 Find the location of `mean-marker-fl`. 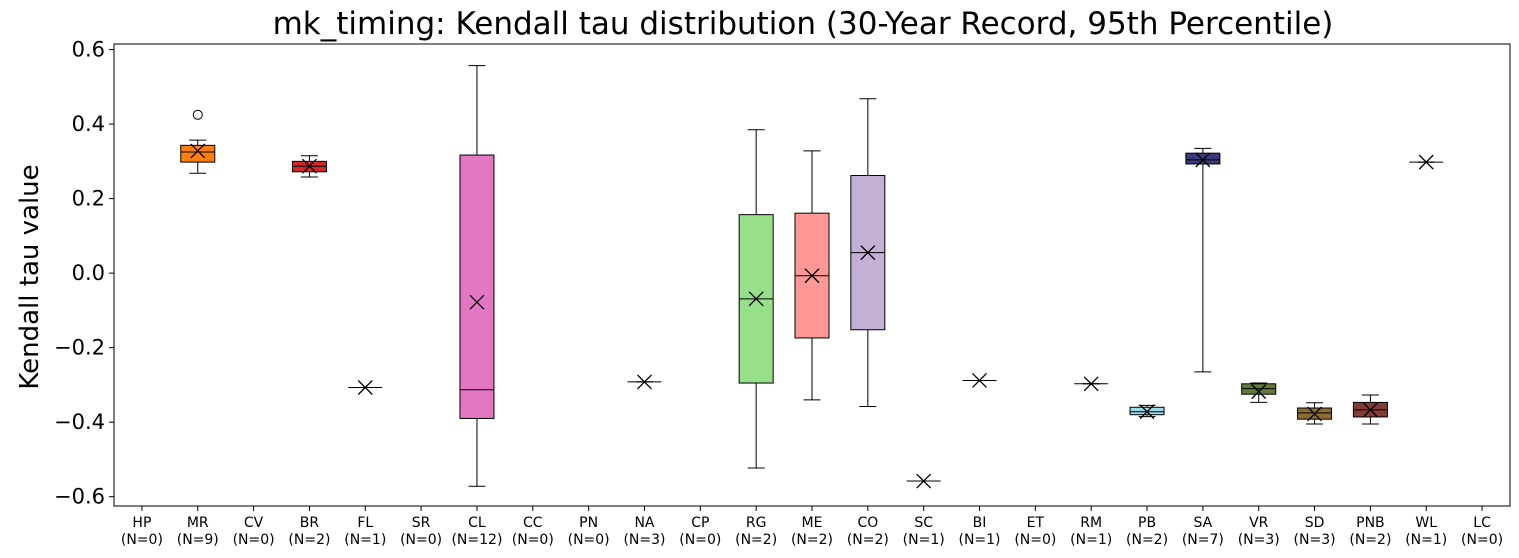

mean-marker-fl is located at coordinates (365, 387).